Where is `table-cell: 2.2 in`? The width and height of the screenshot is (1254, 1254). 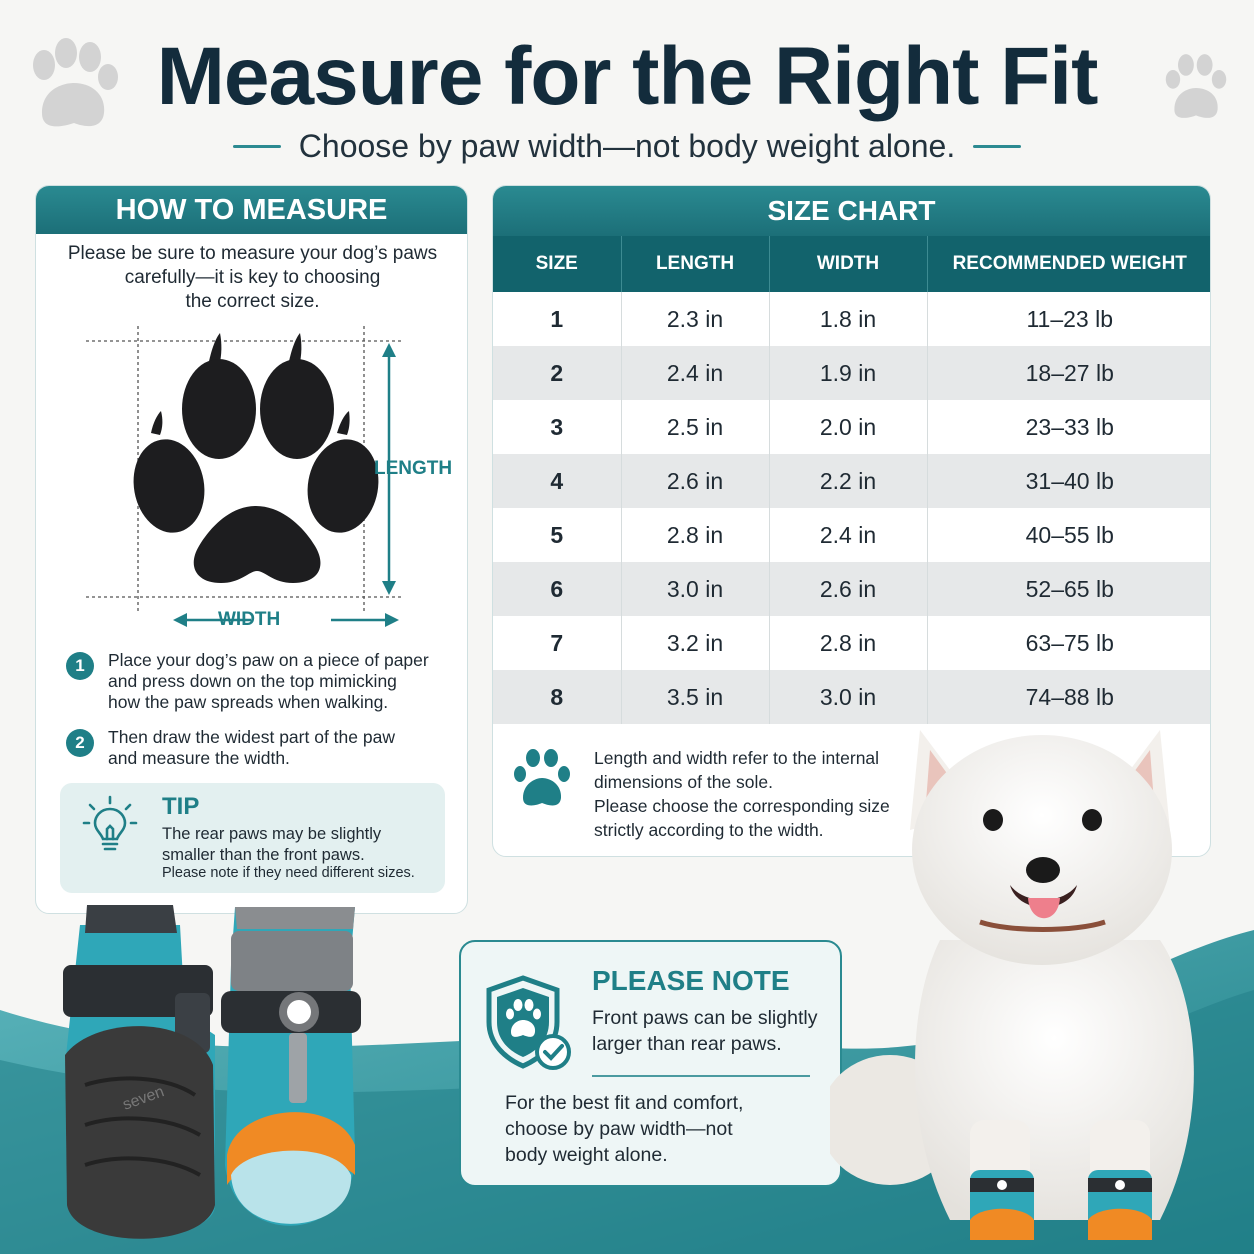
table-cell: 2.2 in is located at coordinates (848, 481).